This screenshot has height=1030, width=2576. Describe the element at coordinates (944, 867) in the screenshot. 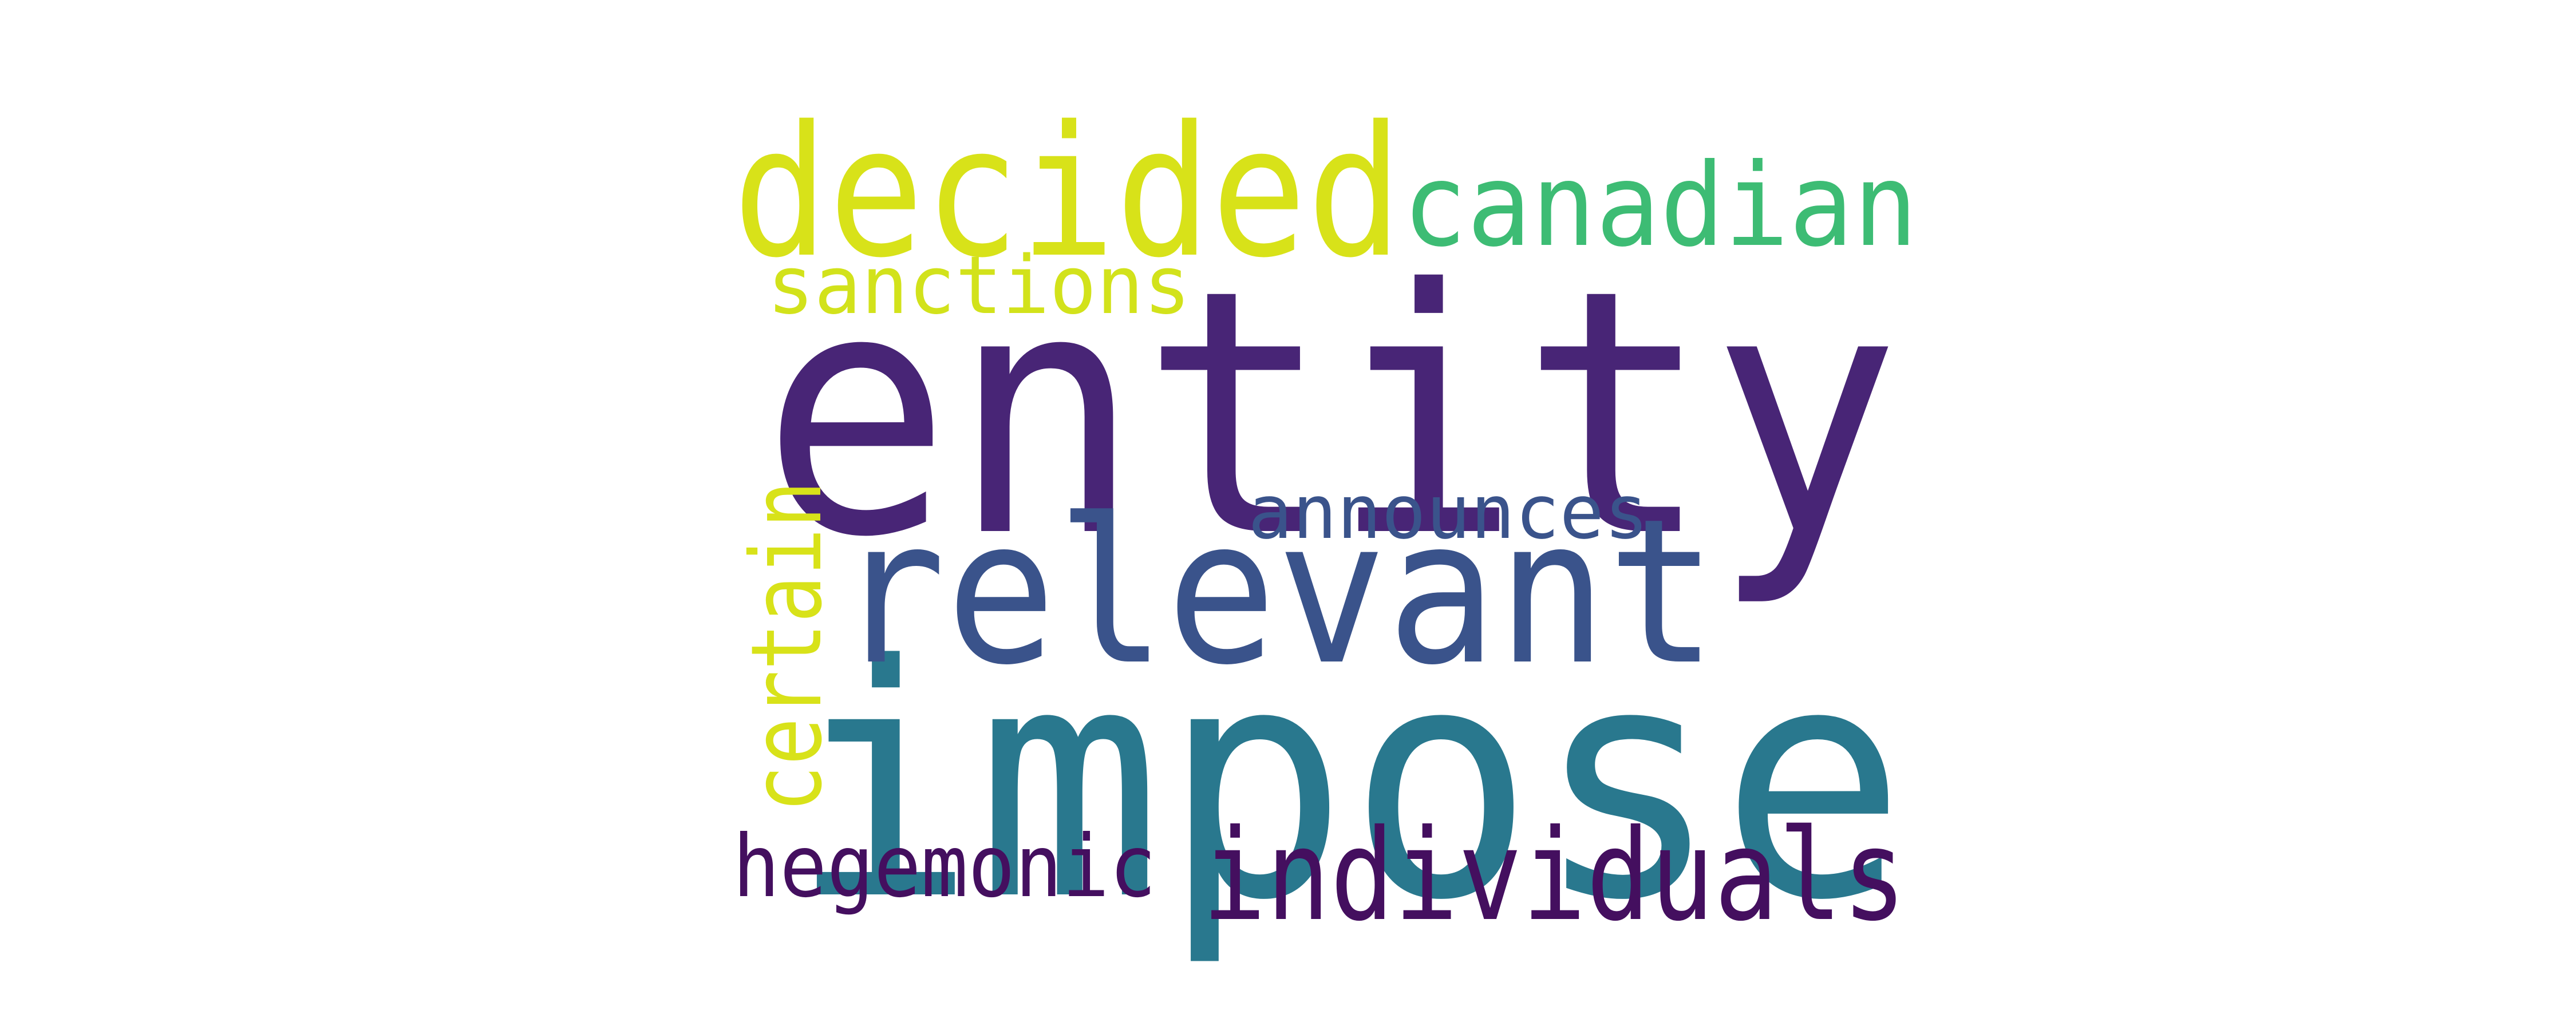

I see `word-hegemonic: hegemonic` at that location.